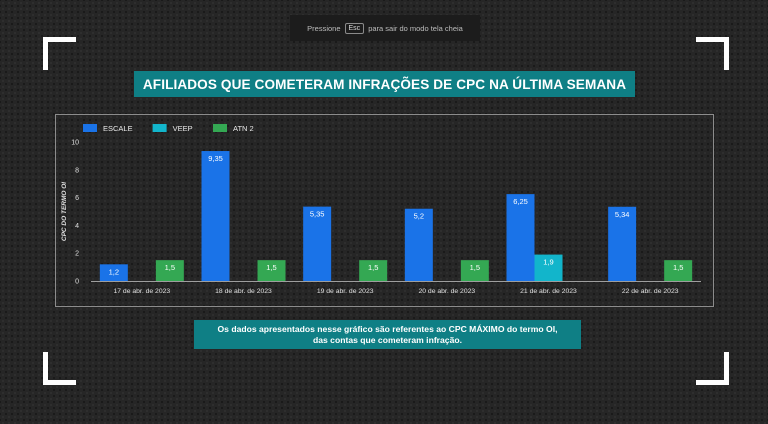  What do you see at coordinates (354, 28) in the screenshot?
I see `esc-key-badge: Esc` at bounding box center [354, 28].